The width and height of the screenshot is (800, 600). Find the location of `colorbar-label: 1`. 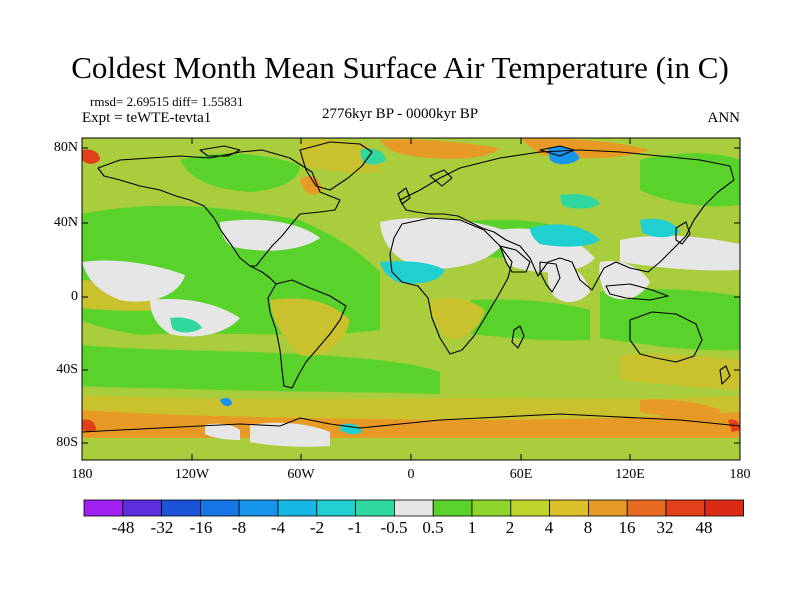

colorbar-label: 1 is located at coordinates (472, 527).